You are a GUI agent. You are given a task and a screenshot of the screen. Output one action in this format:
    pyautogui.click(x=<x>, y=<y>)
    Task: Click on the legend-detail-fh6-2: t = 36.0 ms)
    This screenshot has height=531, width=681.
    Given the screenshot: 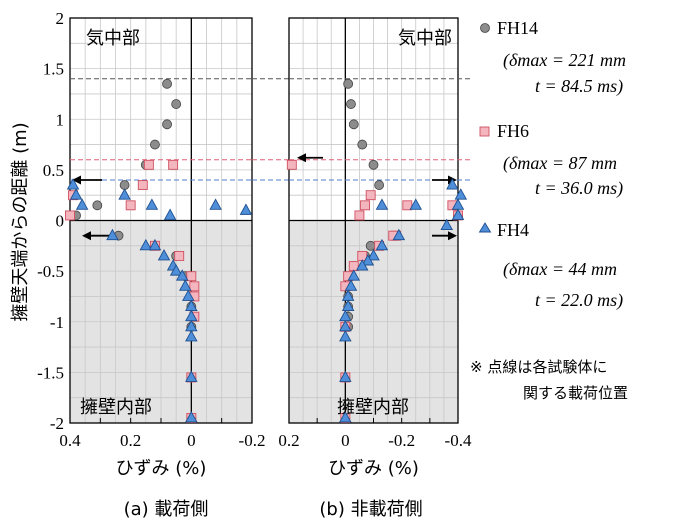 What is the action you would take?
    pyautogui.click(x=579, y=188)
    